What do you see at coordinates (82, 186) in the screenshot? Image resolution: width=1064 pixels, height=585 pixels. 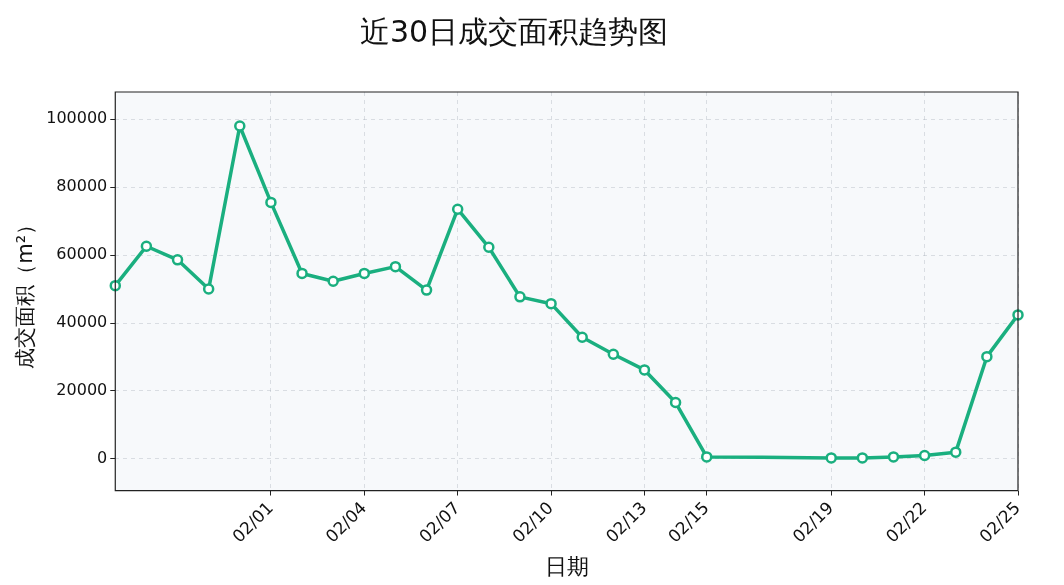 I see `y-tick-label: 80000` at bounding box center [82, 186].